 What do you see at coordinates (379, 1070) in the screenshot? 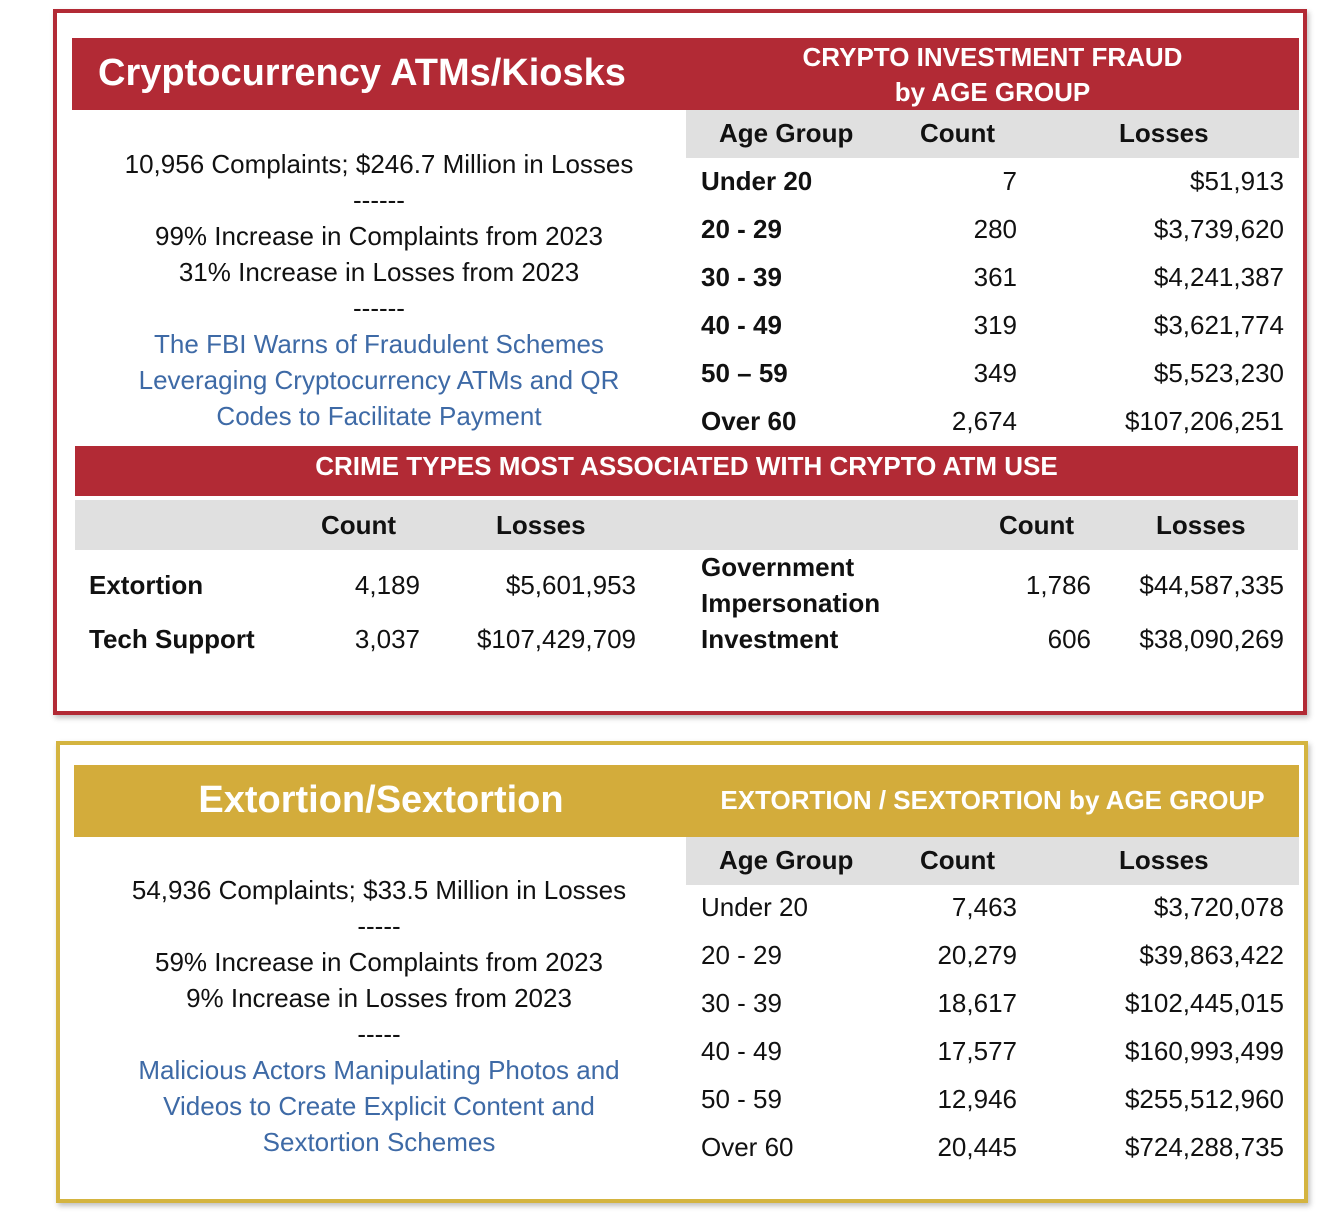
I see `extortion-warning-link: Malicious Actors Manipulating Photos and` at bounding box center [379, 1070].